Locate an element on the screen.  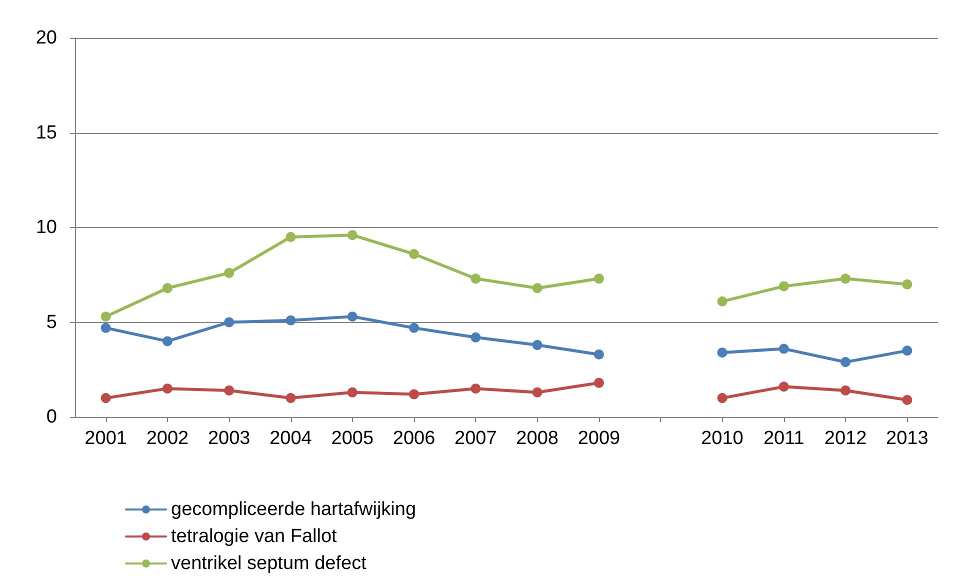
x-tick-label: 2003 is located at coordinates (229, 438).